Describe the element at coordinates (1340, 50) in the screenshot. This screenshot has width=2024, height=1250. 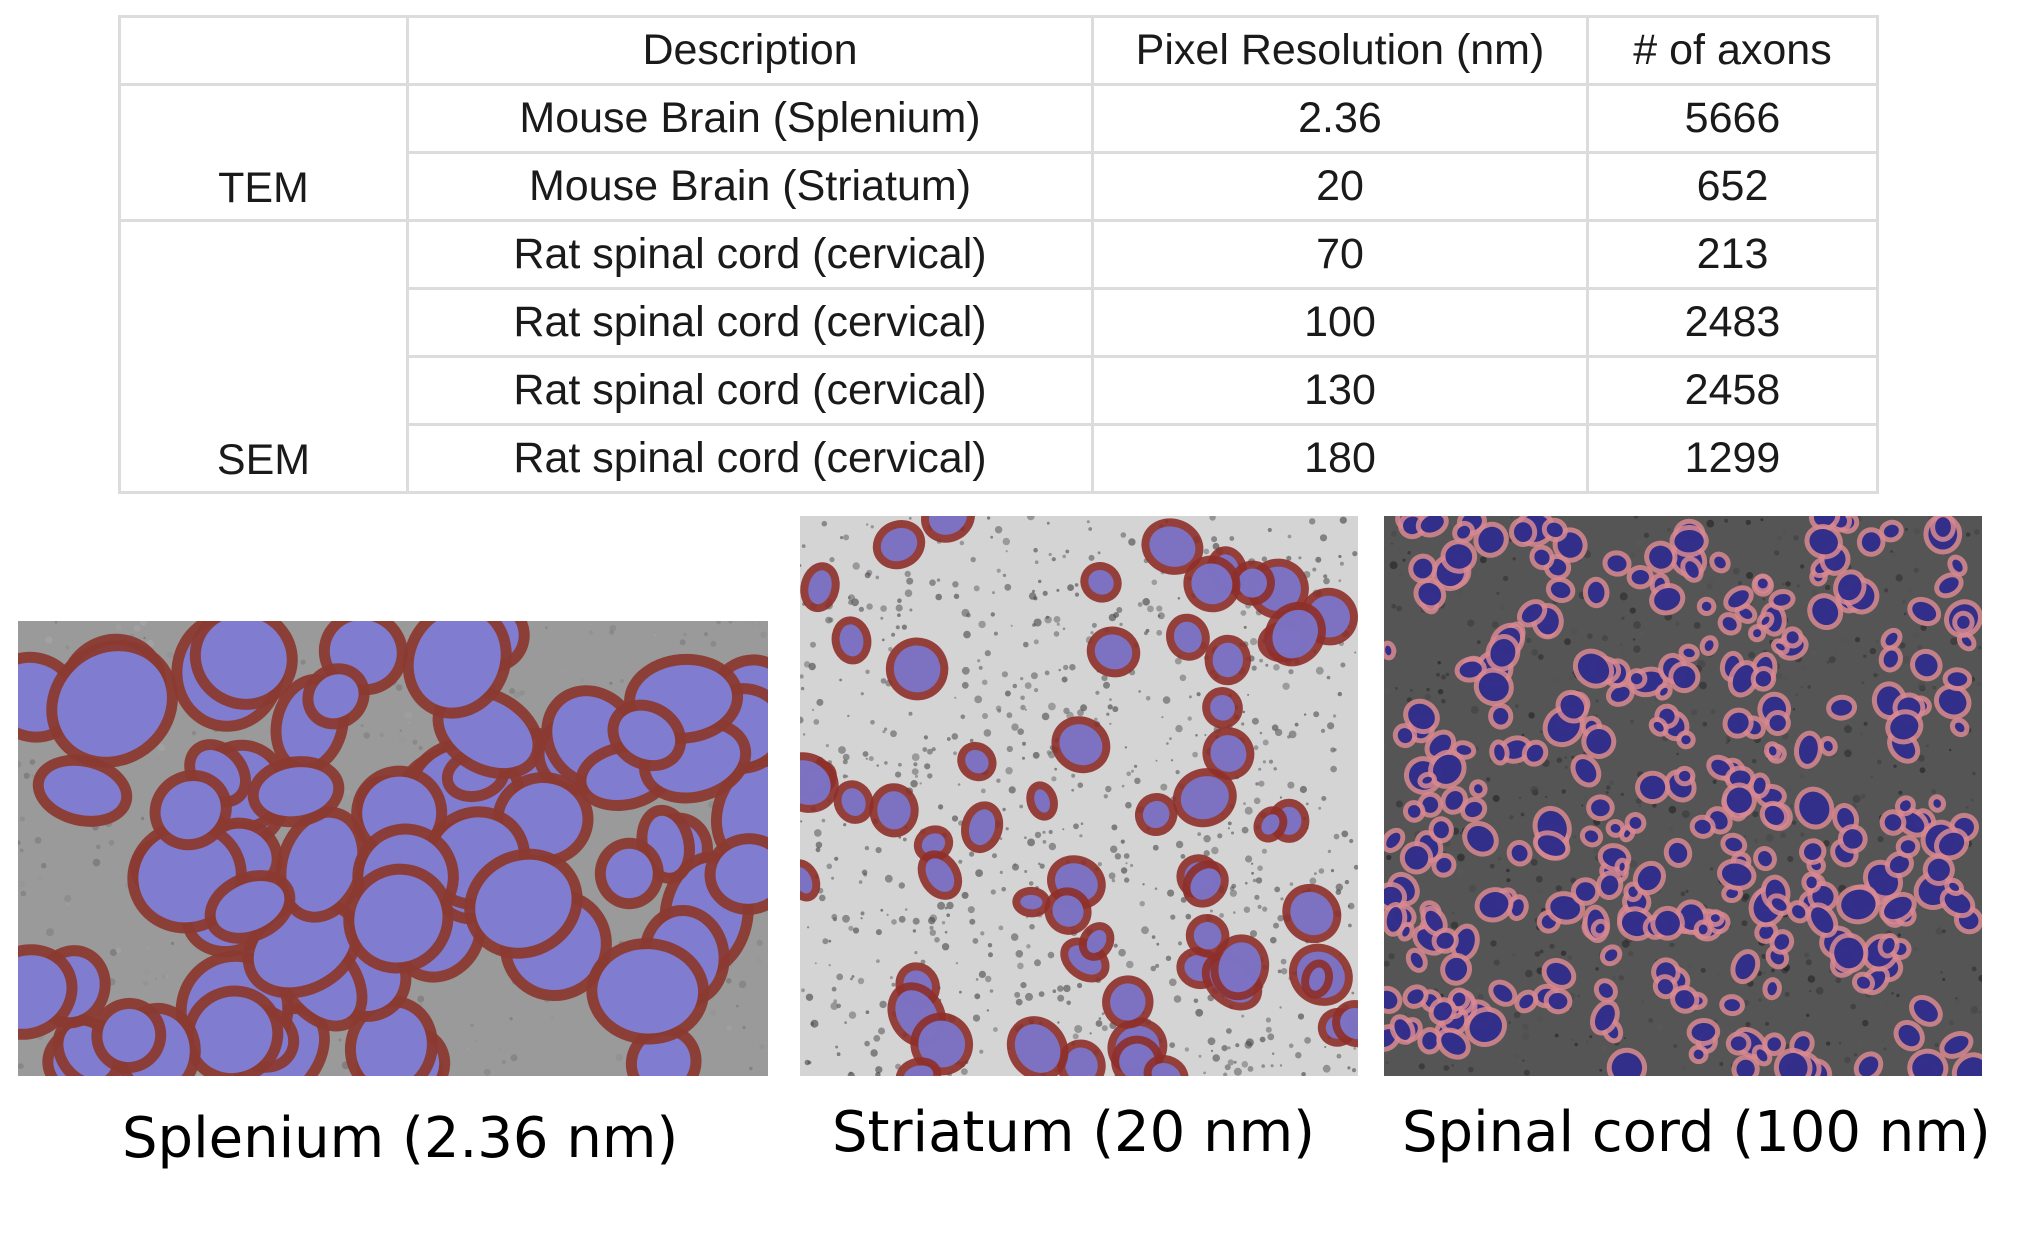
I see `header-cell-resolution: Pixel Resolution (nm)` at that location.